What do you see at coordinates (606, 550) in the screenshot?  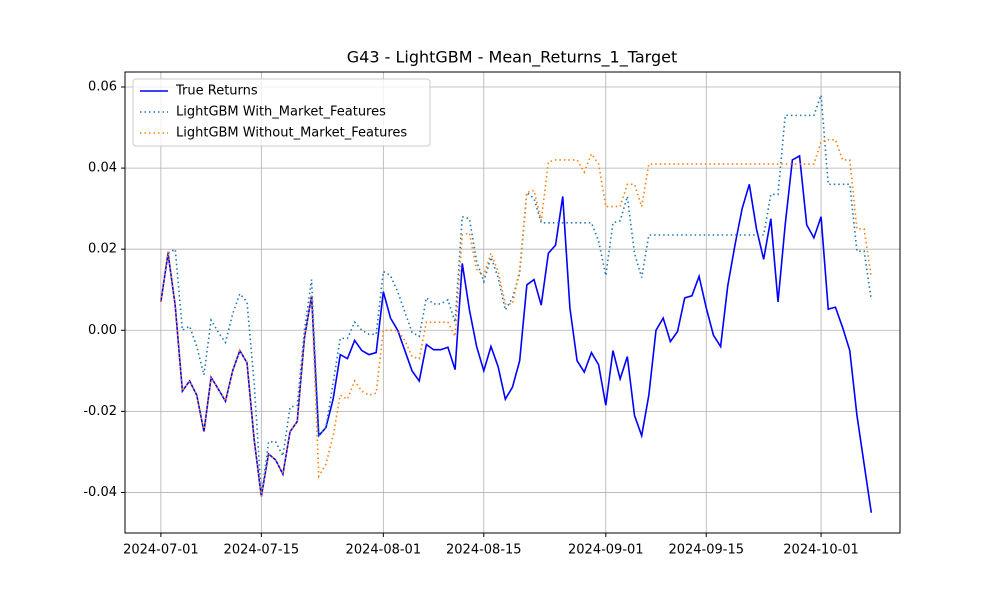 I see `x-tick-label: 2024-09-01` at bounding box center [606, 550].